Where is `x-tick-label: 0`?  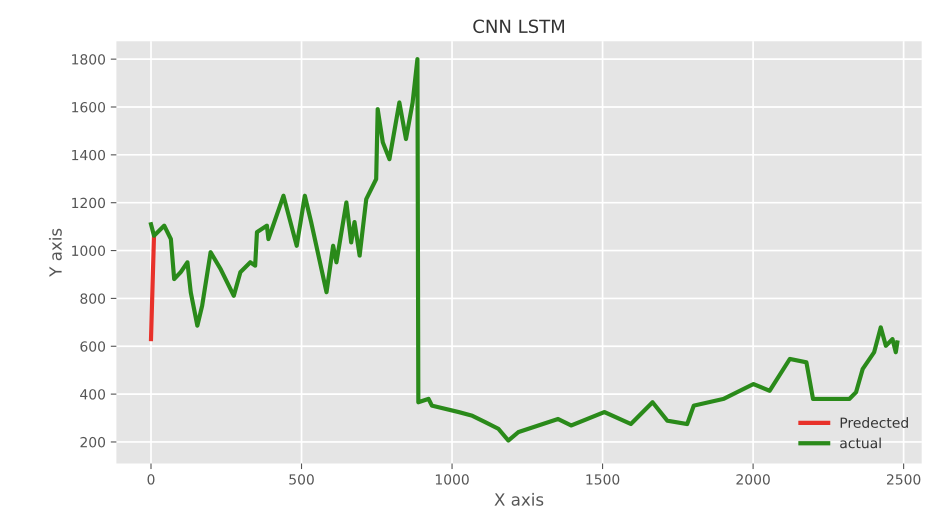
x-tick-label: 0 is located at coordinates (150, 479).